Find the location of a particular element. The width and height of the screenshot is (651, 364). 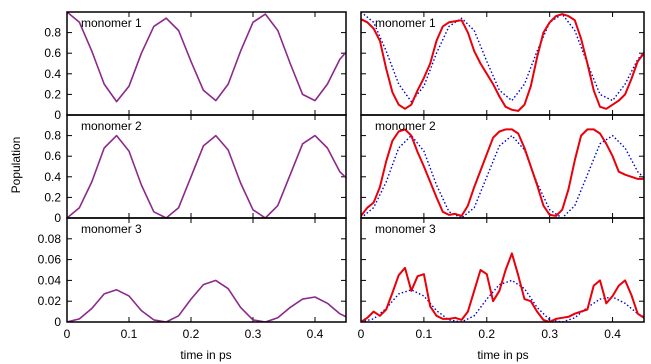

y-tick-label: 0.06 is located at coordinates (50, 260).